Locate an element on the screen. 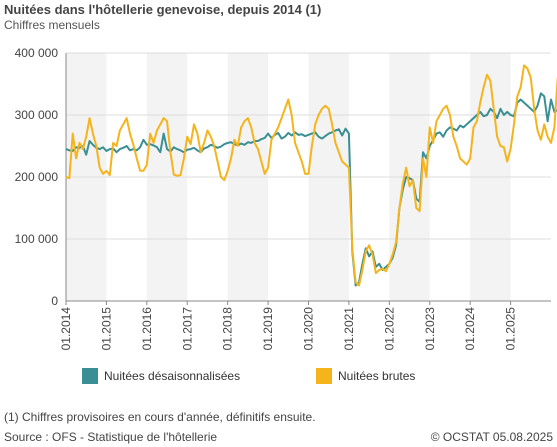  legend-item-brutes: Nuitées brutes is located at coordinates (365, 376).